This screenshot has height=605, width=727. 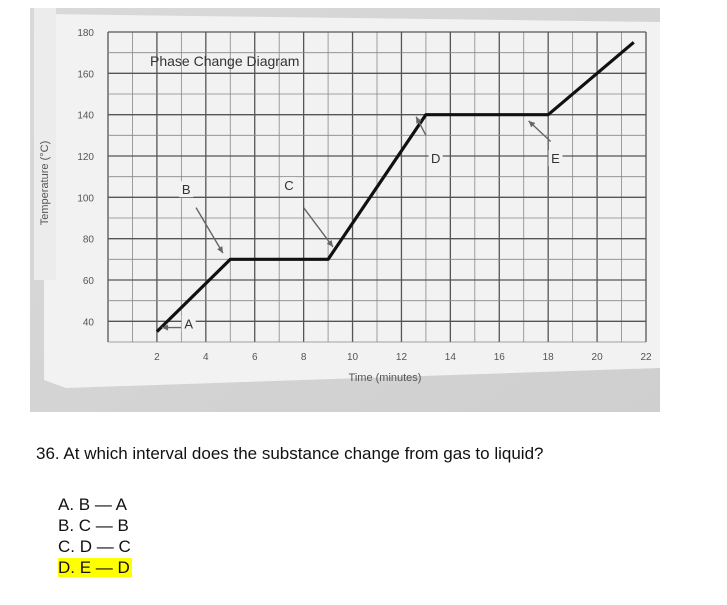 I want to click on choice-c-letter: C., so click(x=66, y=546).